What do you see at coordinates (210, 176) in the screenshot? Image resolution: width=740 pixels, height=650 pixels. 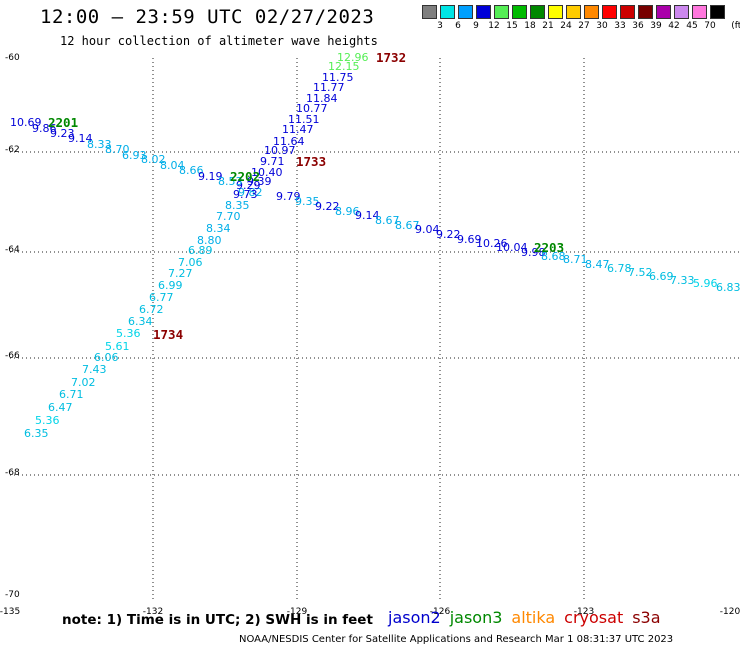 I see `wave-height-label: 9.19` at bounding box center [210, 176].